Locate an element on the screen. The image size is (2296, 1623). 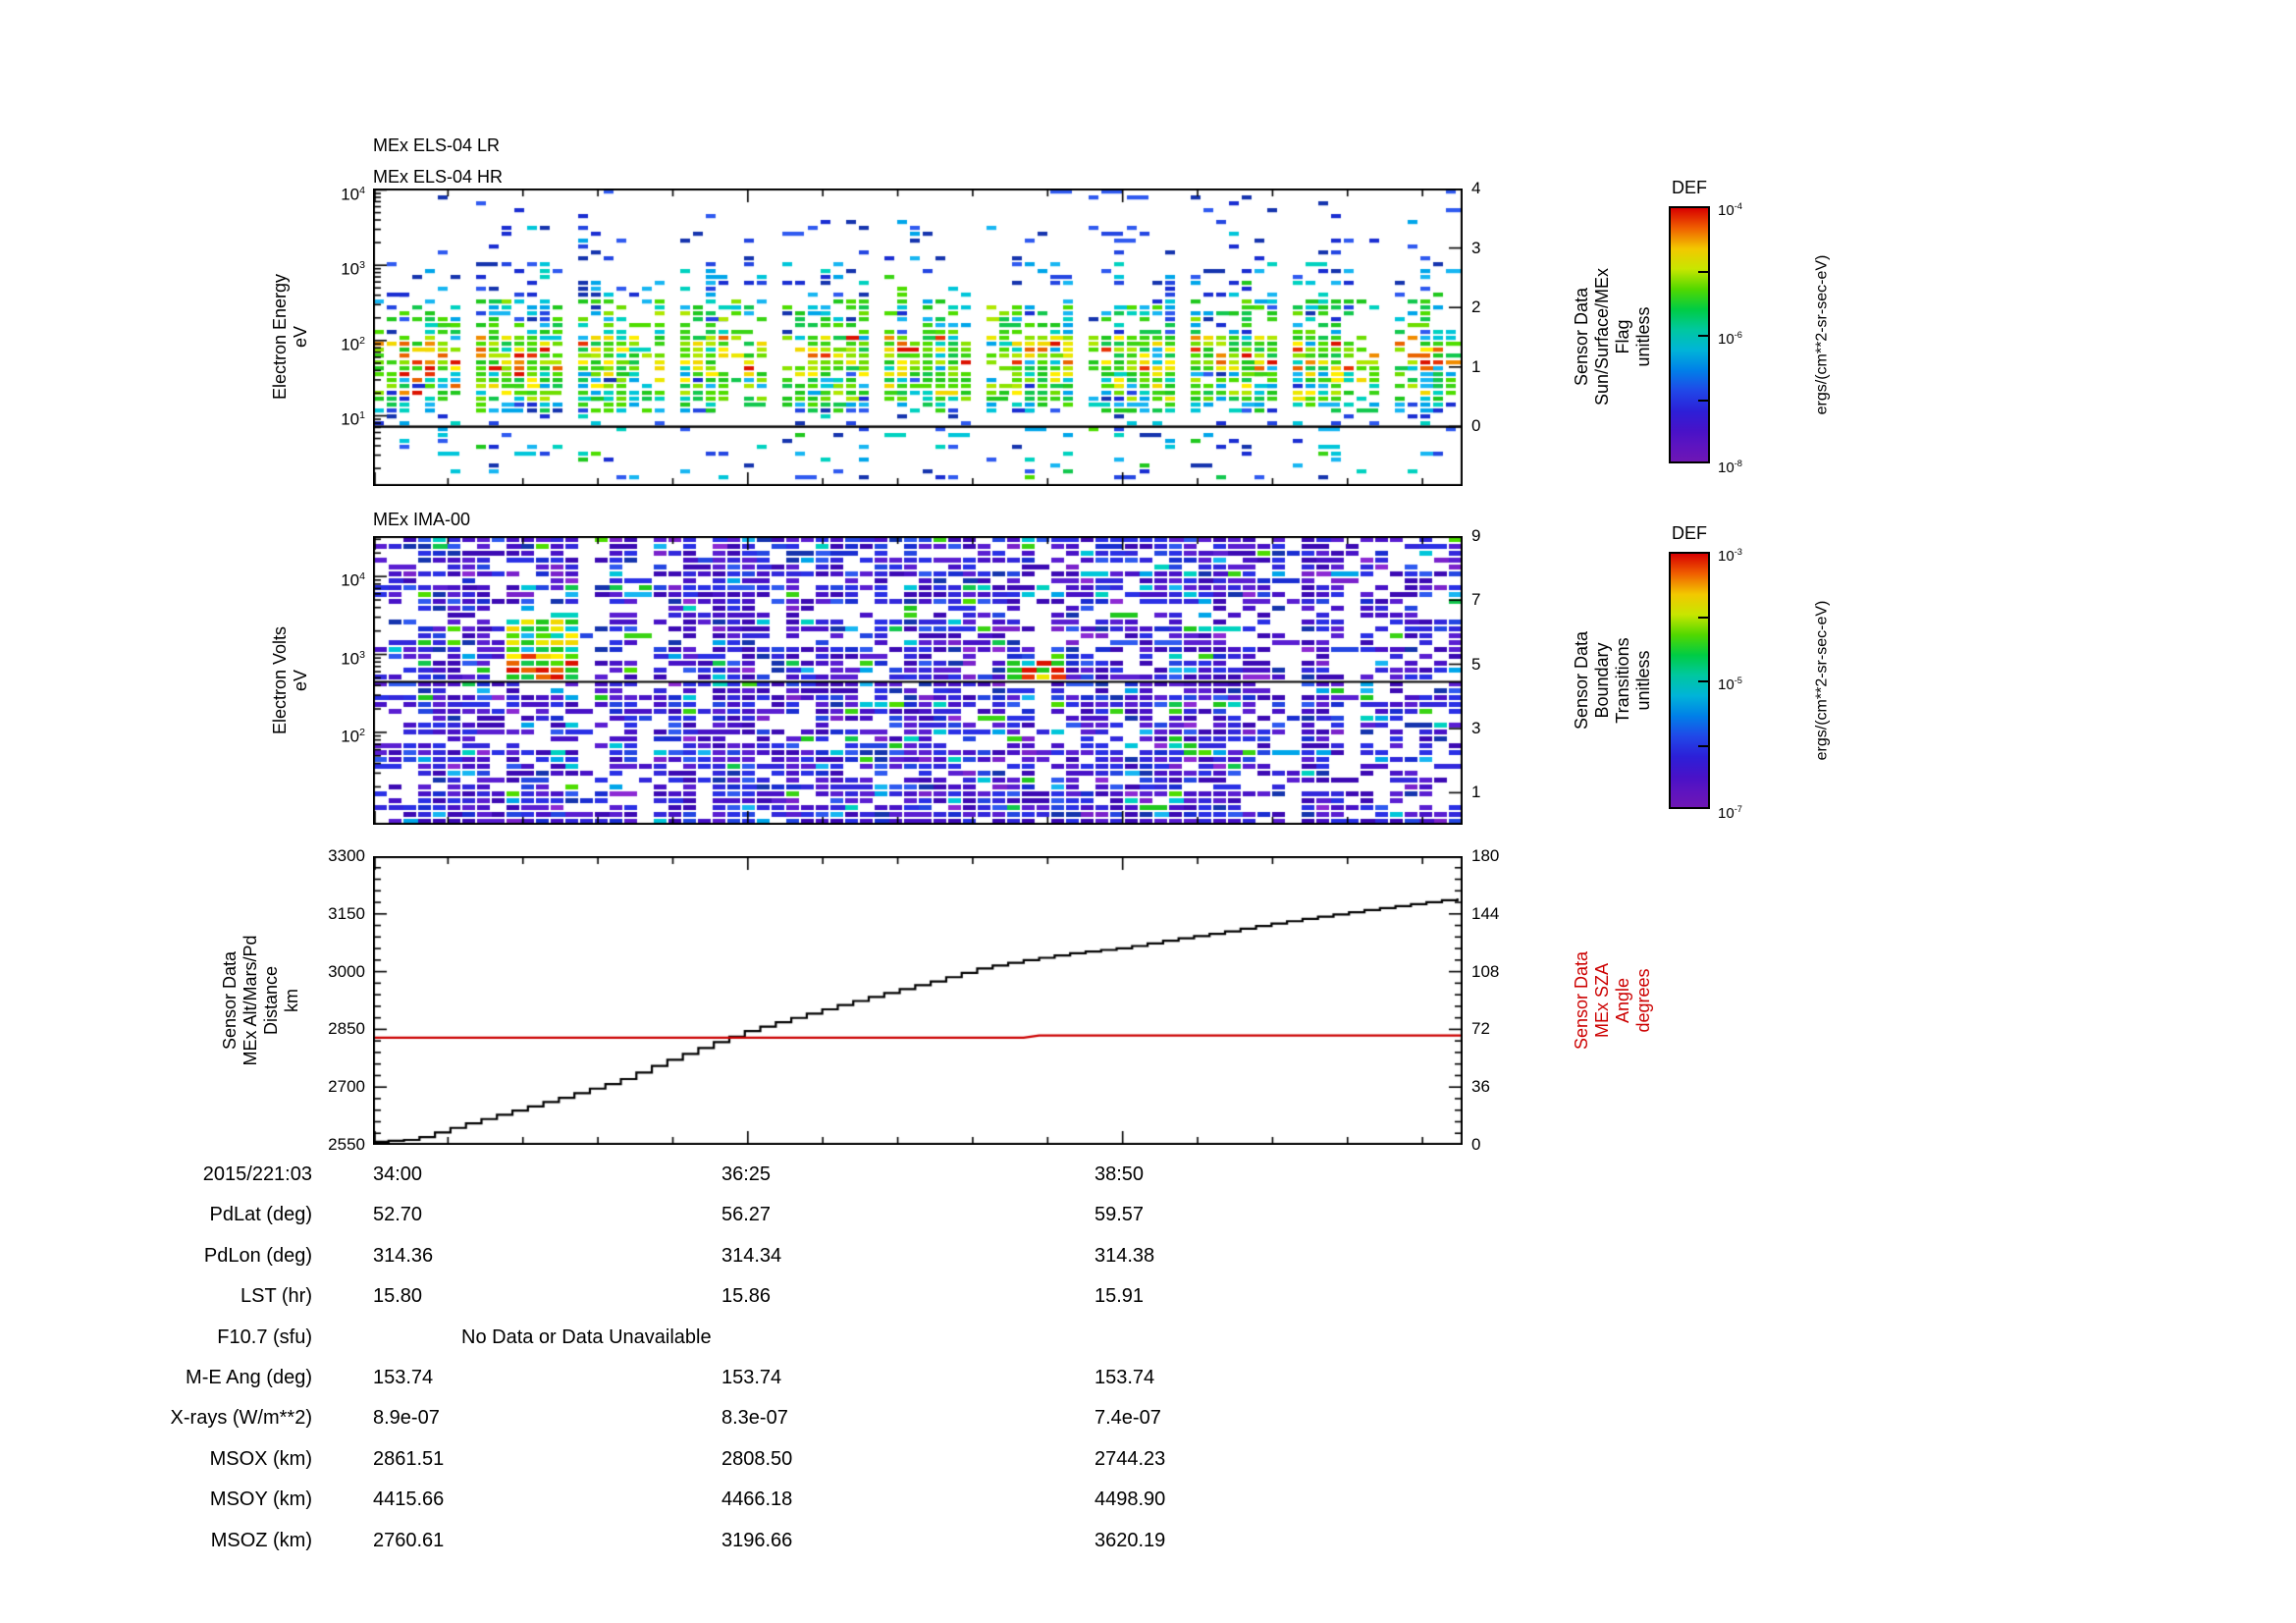
table-row-label: MSOY (km) is located at coordinates (260, 1499).